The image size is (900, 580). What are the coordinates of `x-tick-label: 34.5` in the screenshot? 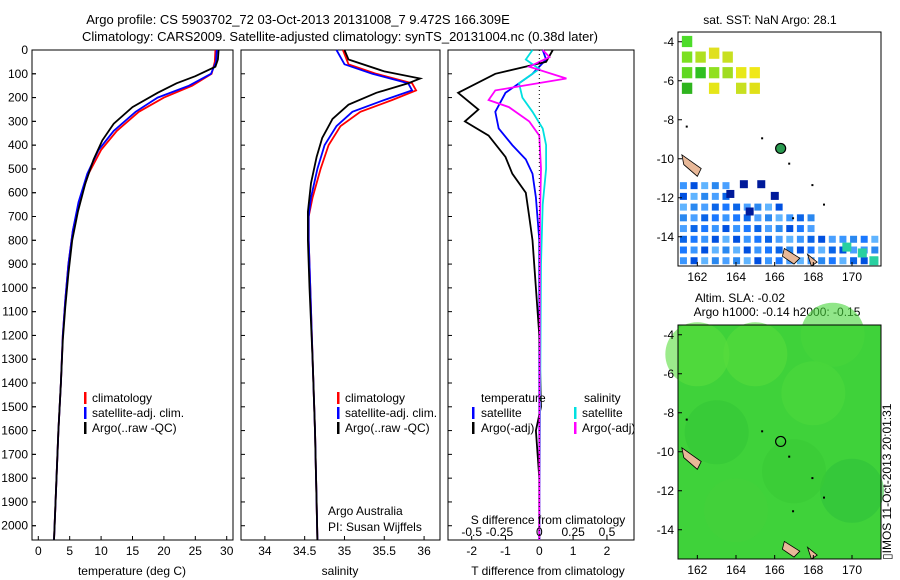 It's located at (305, 551).